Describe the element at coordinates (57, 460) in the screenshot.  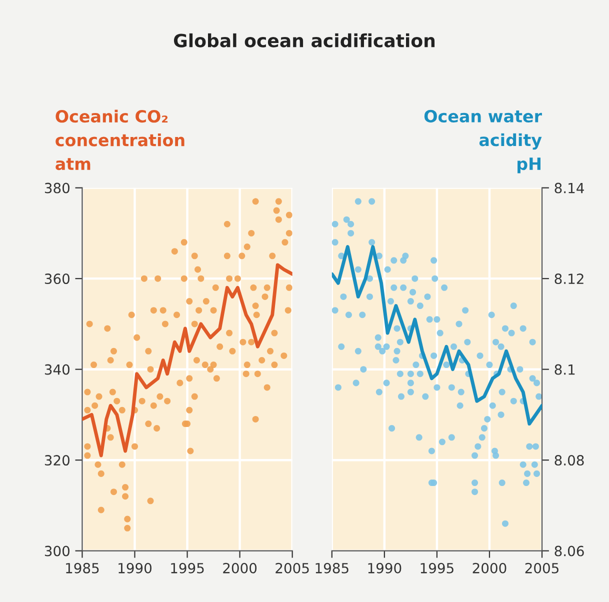
I see `y-tick-label: 320` at that location.